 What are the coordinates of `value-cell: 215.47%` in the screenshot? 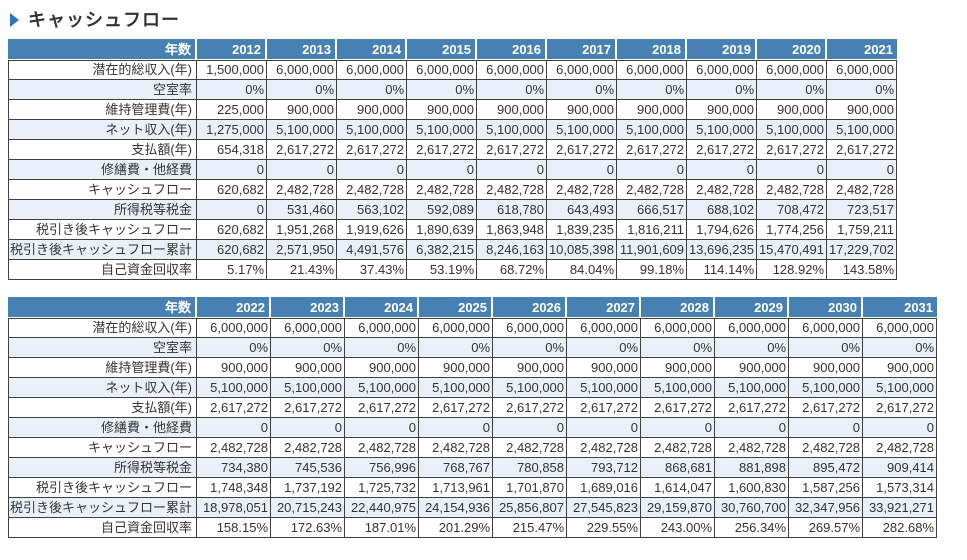 It's located at (530, 528).